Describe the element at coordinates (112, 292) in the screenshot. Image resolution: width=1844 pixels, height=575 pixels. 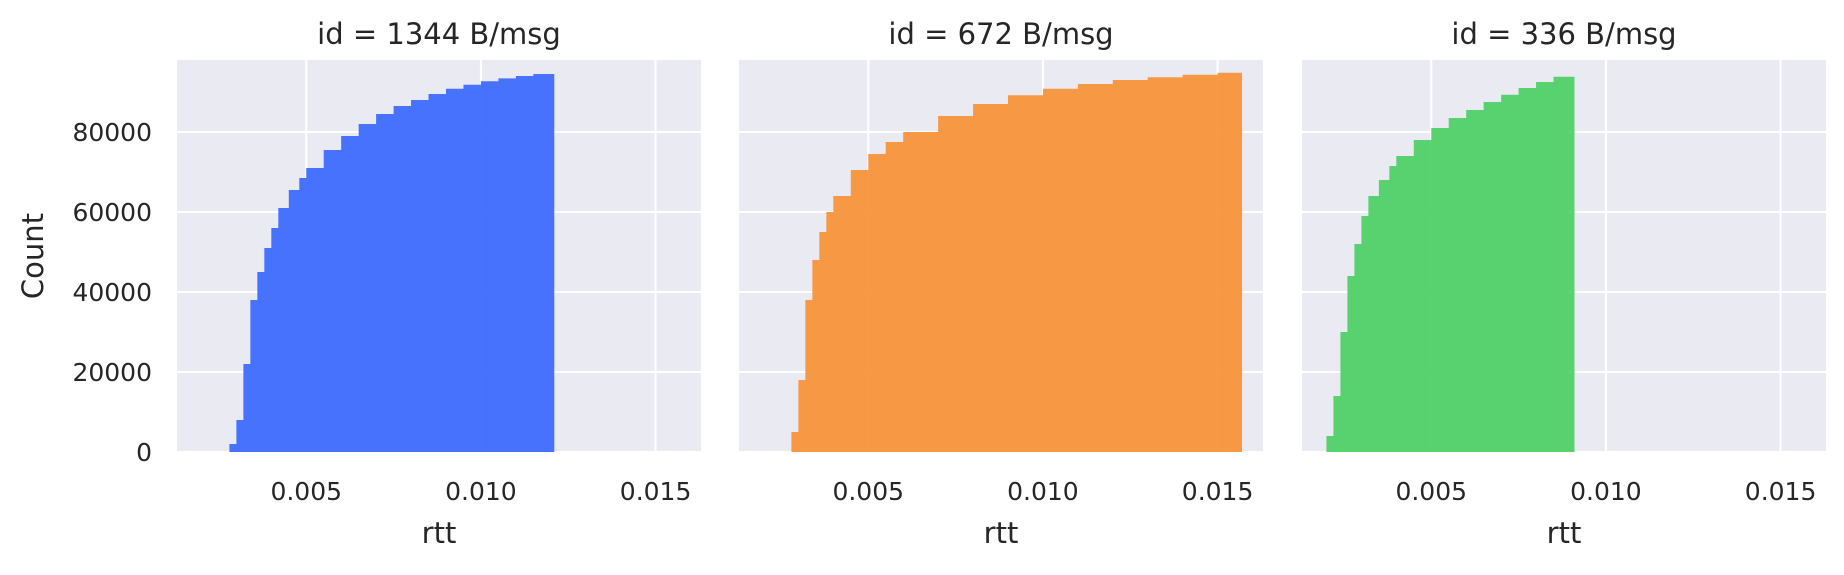
I see `y-tick-label: 40000` at that location.